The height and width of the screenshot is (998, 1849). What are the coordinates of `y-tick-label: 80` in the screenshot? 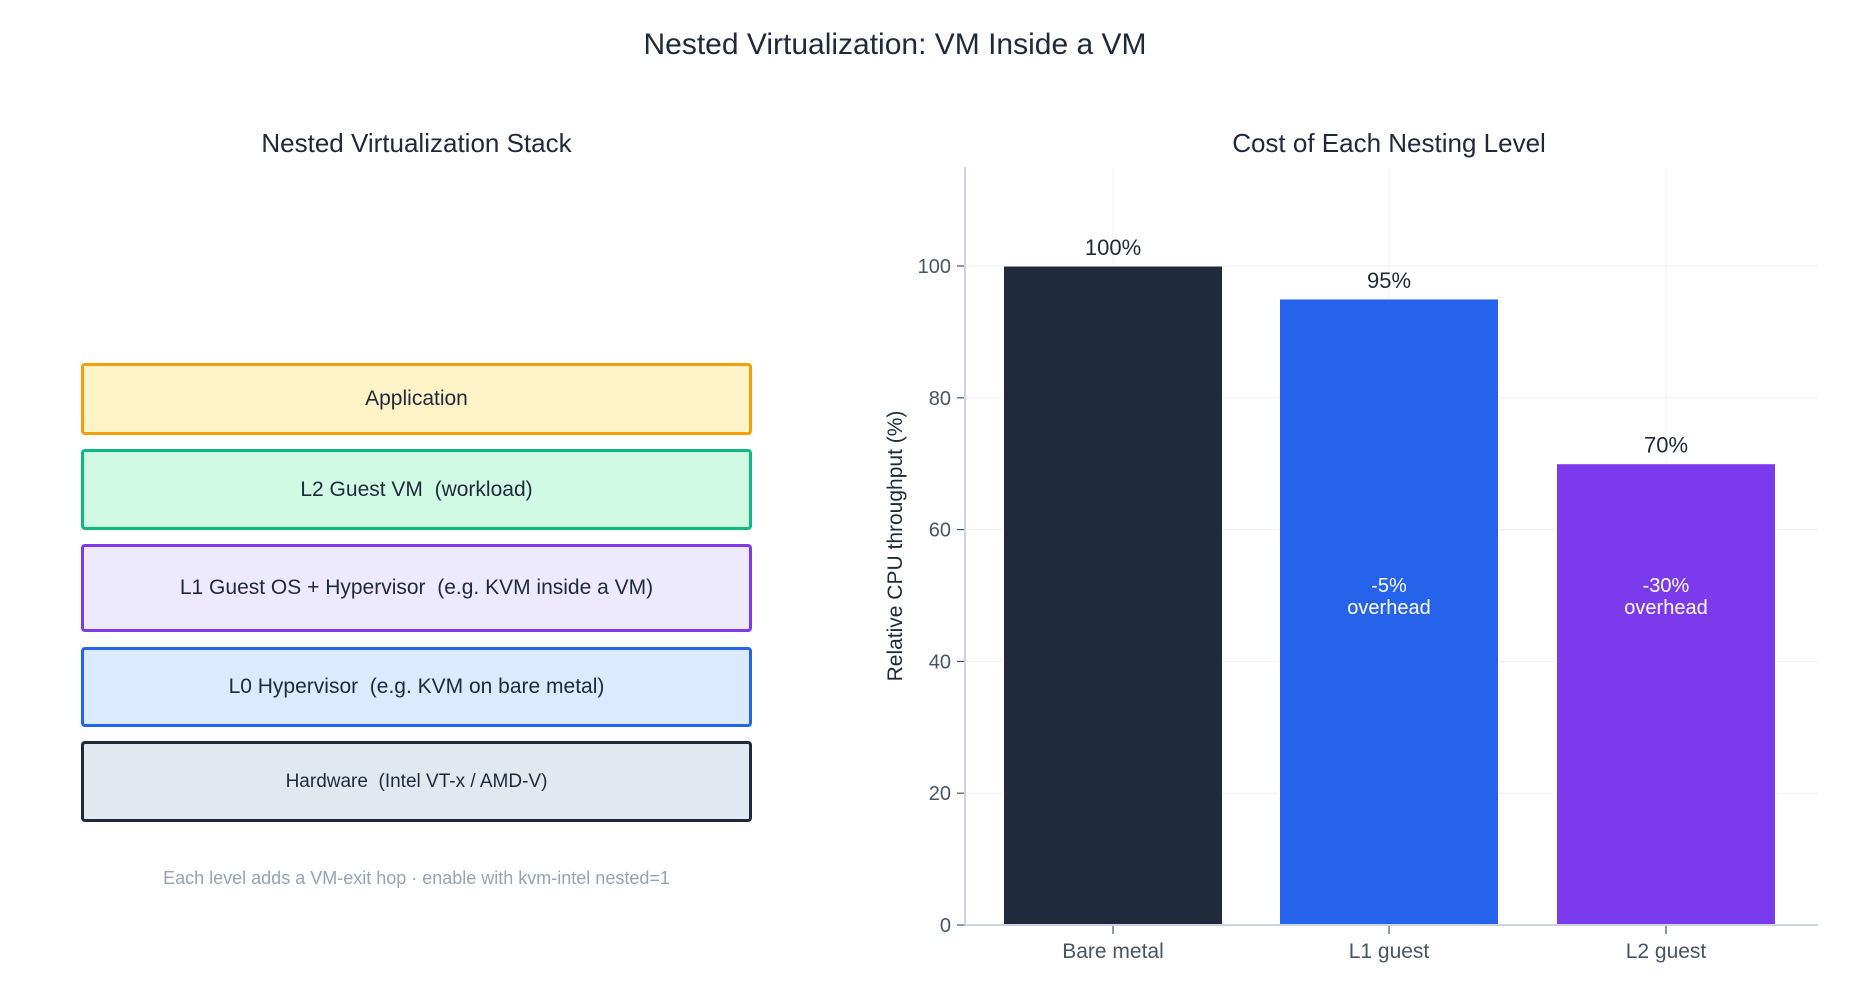 It's located at (940, 399).